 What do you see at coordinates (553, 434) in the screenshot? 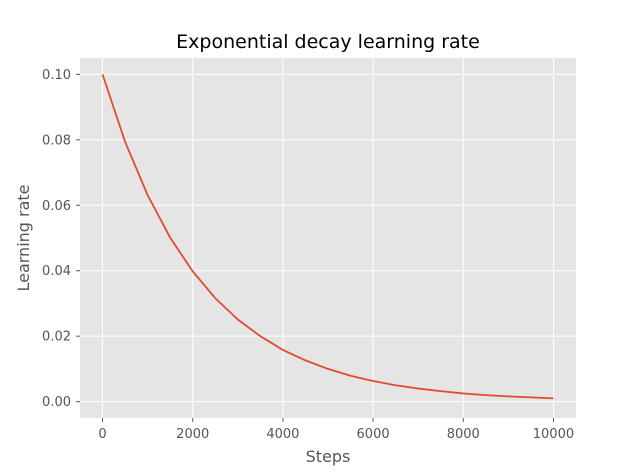
I see `x-tick-label: 10000` at bounding box center [553, 434].